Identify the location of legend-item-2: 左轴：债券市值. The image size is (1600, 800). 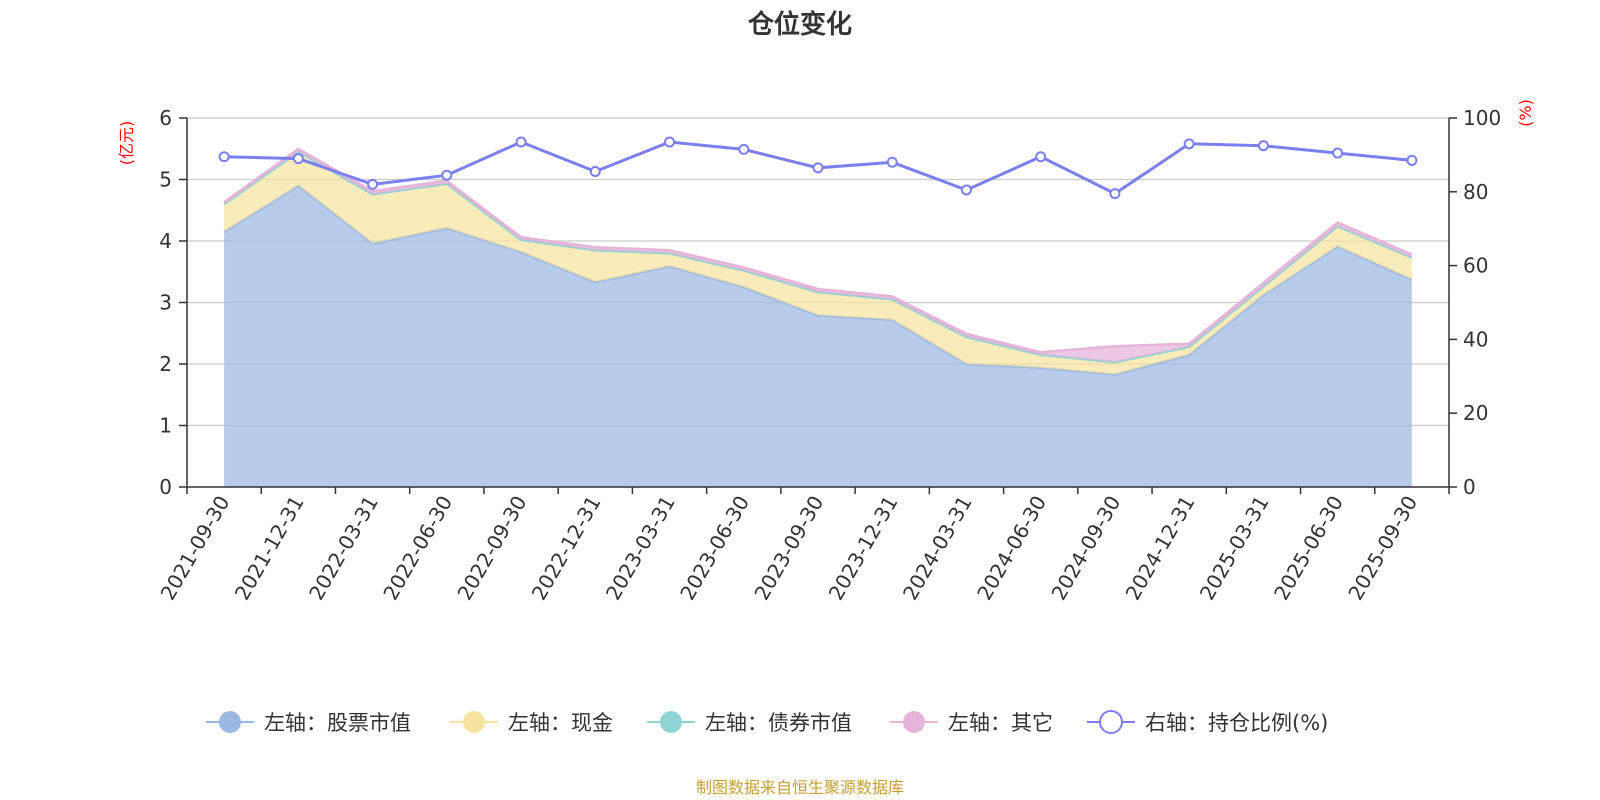
(749, 723).